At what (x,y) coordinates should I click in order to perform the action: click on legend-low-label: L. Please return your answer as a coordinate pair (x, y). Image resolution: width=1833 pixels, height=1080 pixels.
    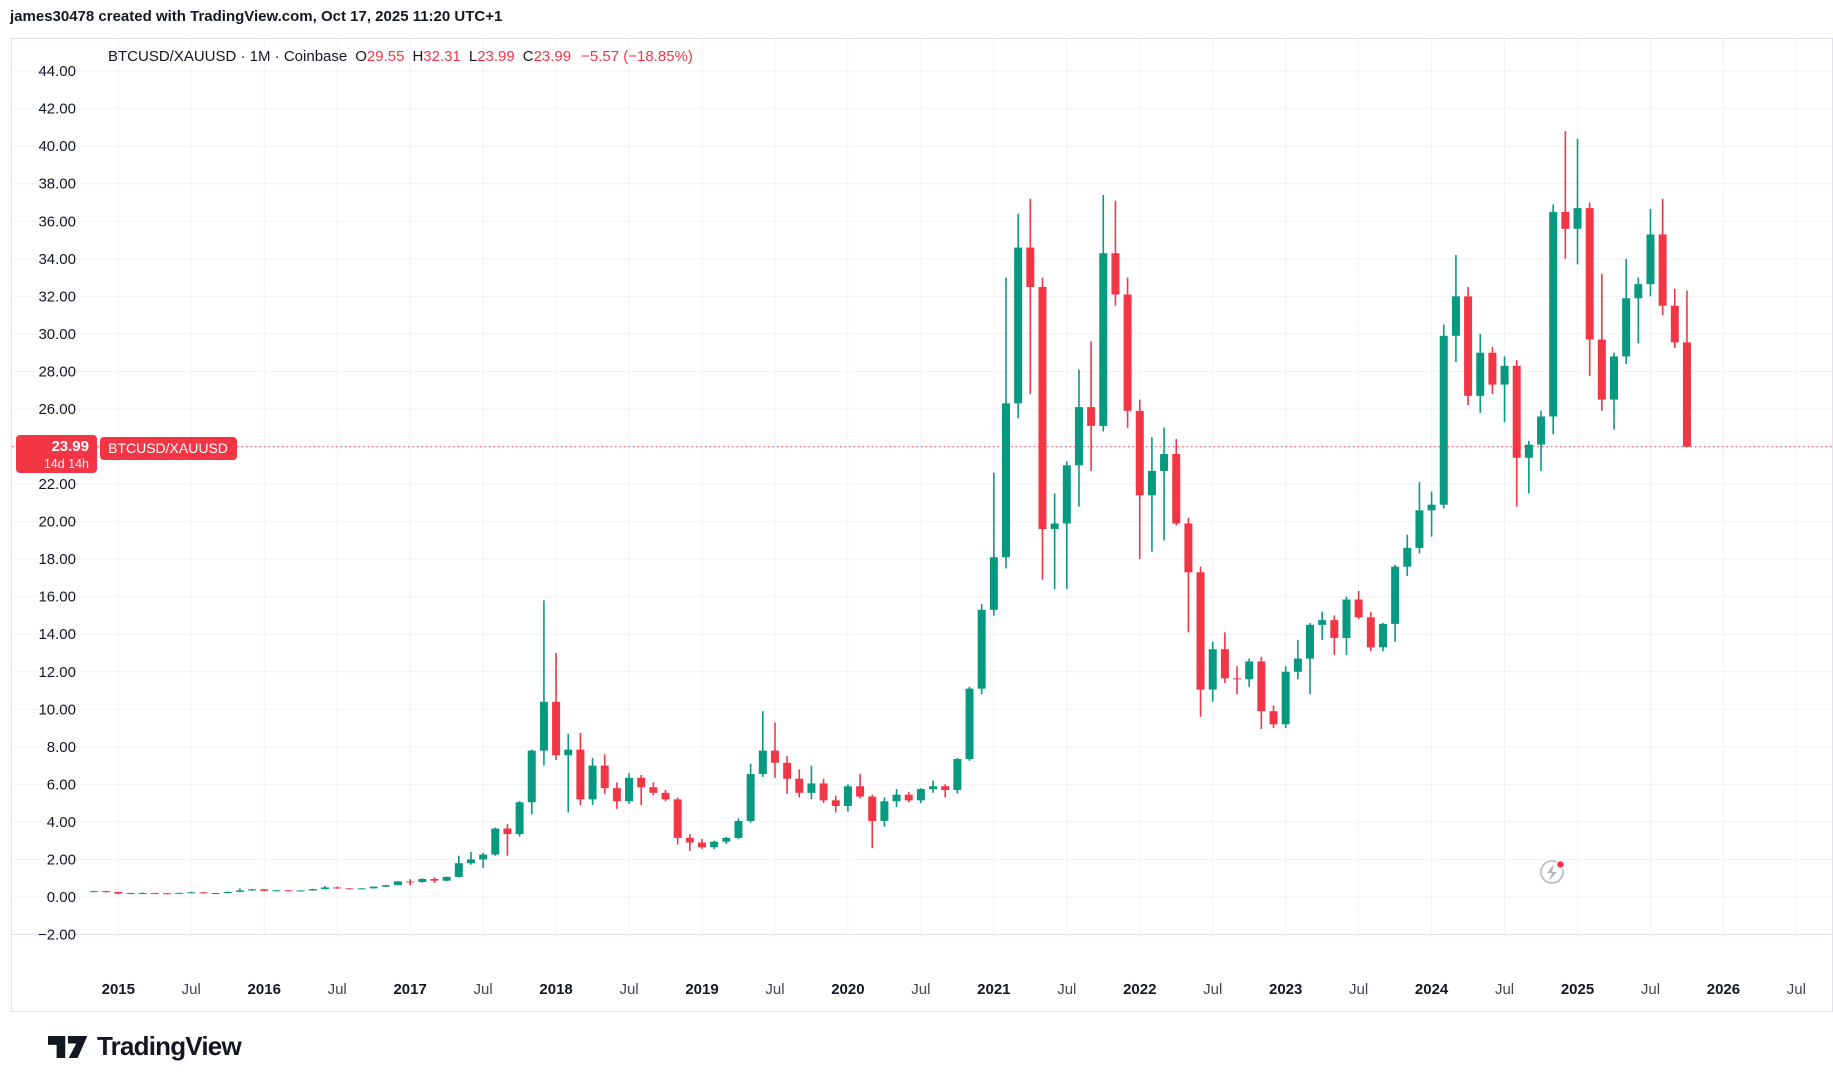
    Looking at the image, I should click on (473, 56).